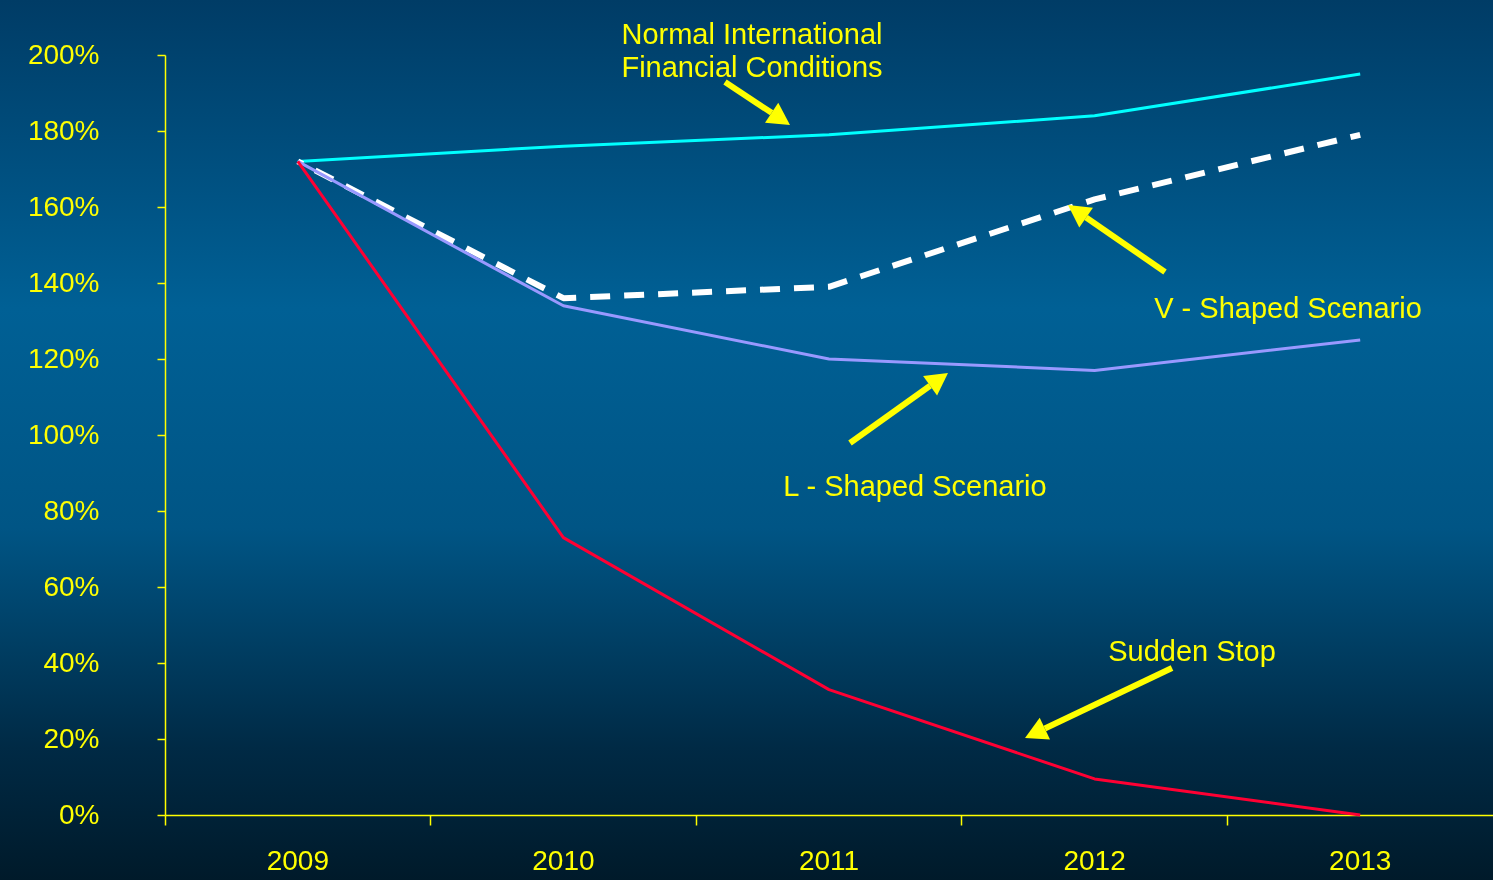  Describe the element at coordinates (1094, 860) in the screenshot. I see `x-tick-label: 2012` at that location.